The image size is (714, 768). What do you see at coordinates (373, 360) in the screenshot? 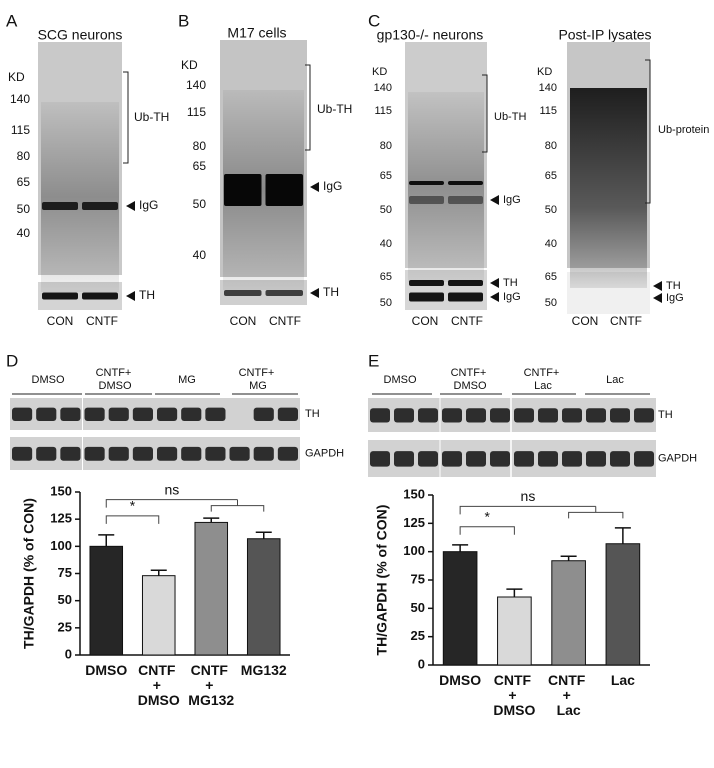
I see `panel-letter: E` at bounding box center [373, 360].